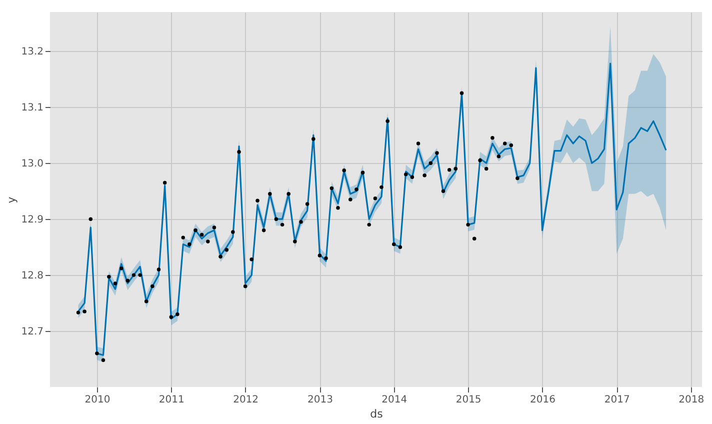  What do you see at coordinates (32, 276) in the screenshot?
I see `y-tick-label: 12.8` at bounding box center [32, 276].